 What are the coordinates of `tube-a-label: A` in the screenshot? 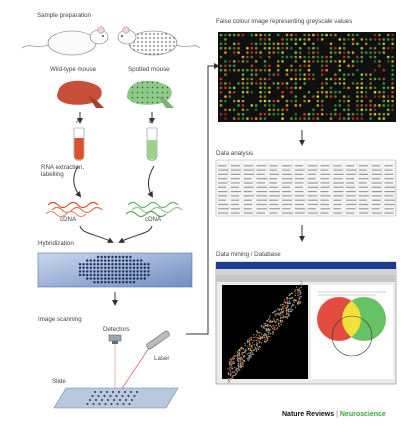 It's located at (78, 121).